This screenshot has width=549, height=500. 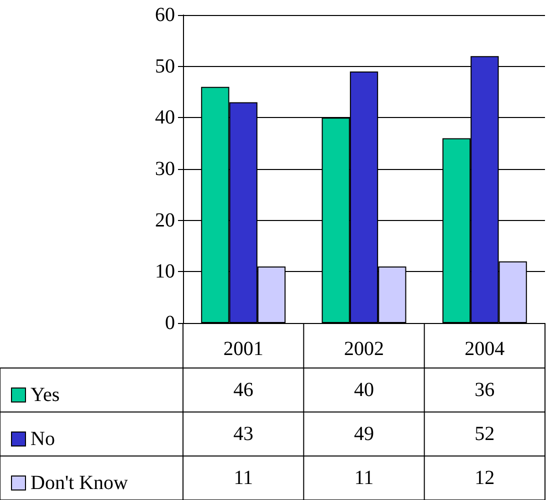 What do you see at coordinates (170, 323) in the screenshot?
I see `y-tick-label: 0` at bounding box center [170, 323].